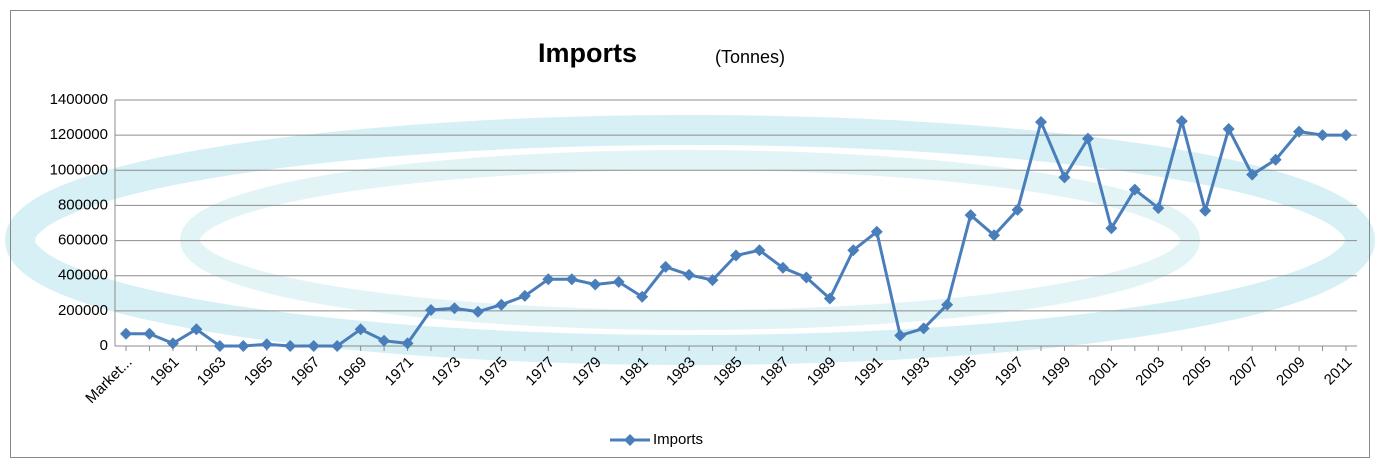  What do you see at coordinates (678, 439) in the screenshot?
I see `legend-label: Imports` at bounding box center [678, 439].